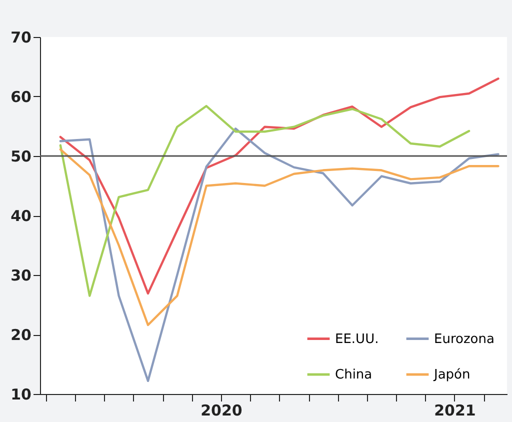  What do you see at coordinates (353, 375) in the screenshot?
I see `legend-label: China` at bounding box center [353, 375].